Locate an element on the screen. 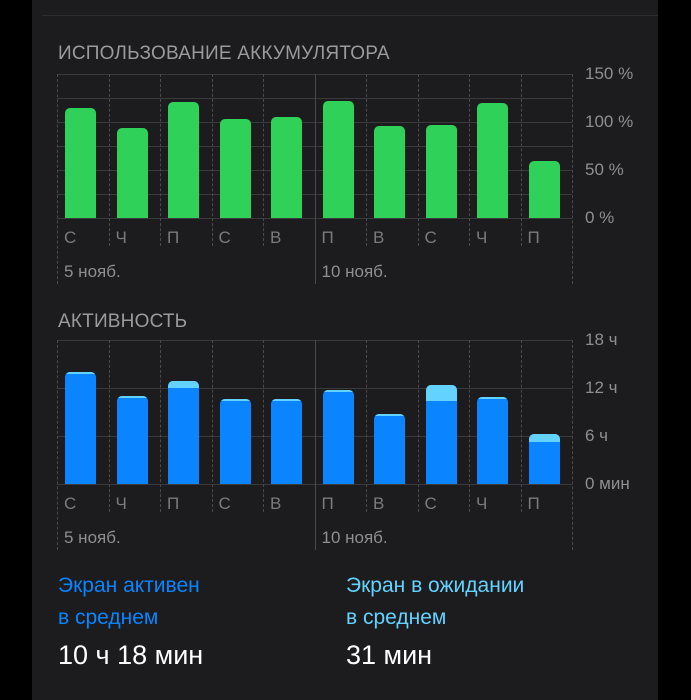 The width and height of the screenshot is (691, 700). screen-active-value: 10 ч 18 мин is located at coordinates (131, 655).